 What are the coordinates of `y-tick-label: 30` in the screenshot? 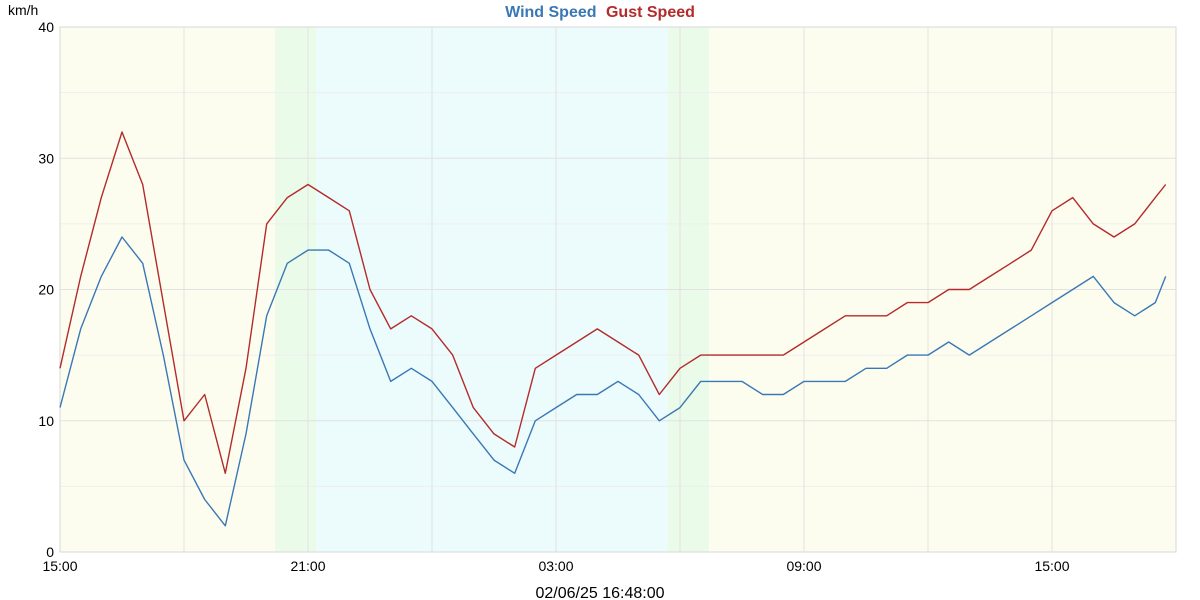 It's located at (46, 158).